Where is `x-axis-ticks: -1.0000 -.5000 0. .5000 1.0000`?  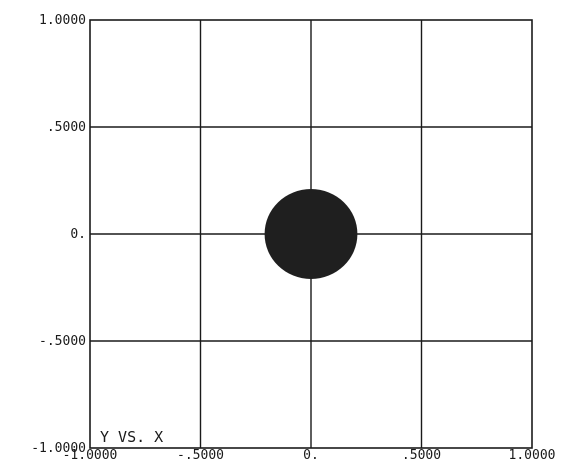 x-axis-ticks: -1.0000 -.5000 0. .5000 1.0000 is located at coordinates (309, 455).